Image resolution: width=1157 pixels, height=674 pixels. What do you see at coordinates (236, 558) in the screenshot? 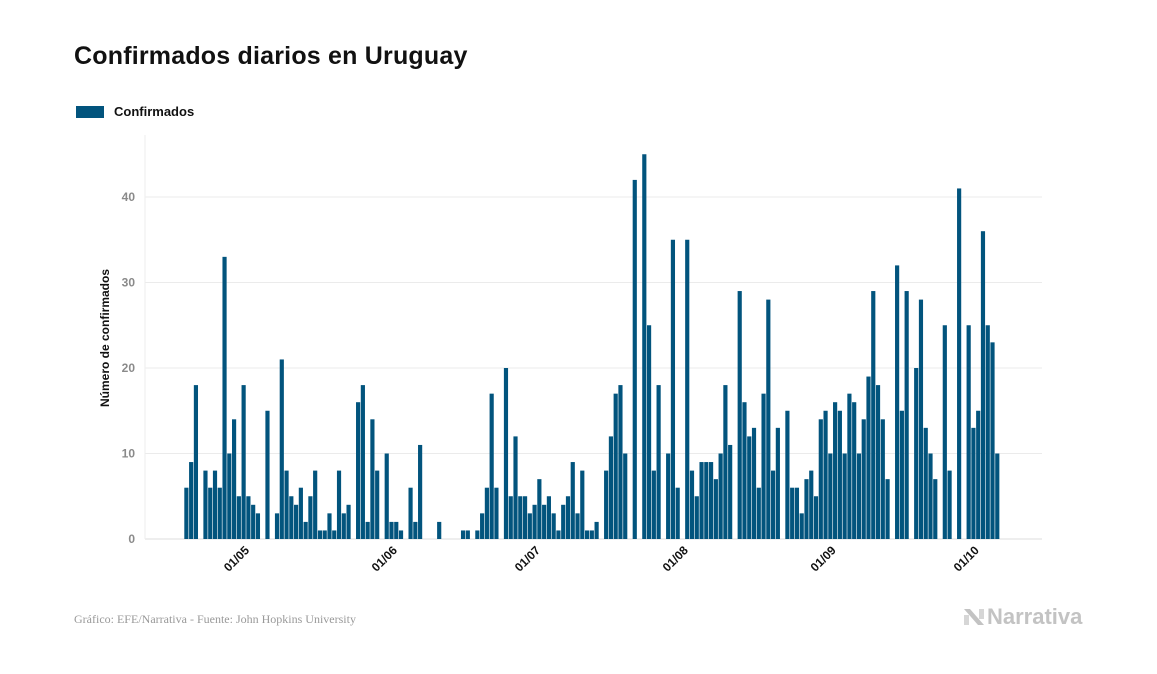
I see `x-tick-label: 01/05` at bounding box center [236, 558].